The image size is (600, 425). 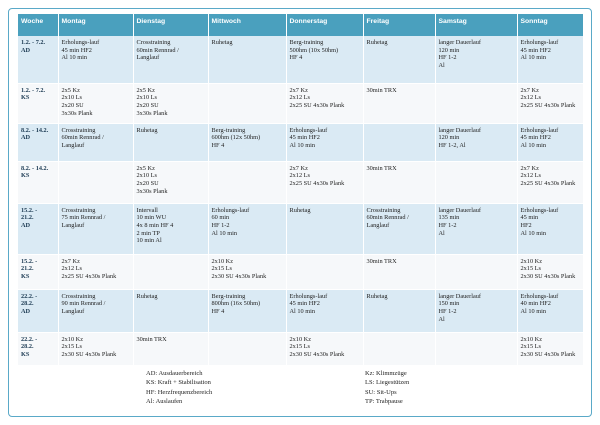 I want to click on legend-item: HF: Herzfrequenzbereich, so click(x=179, y=392).